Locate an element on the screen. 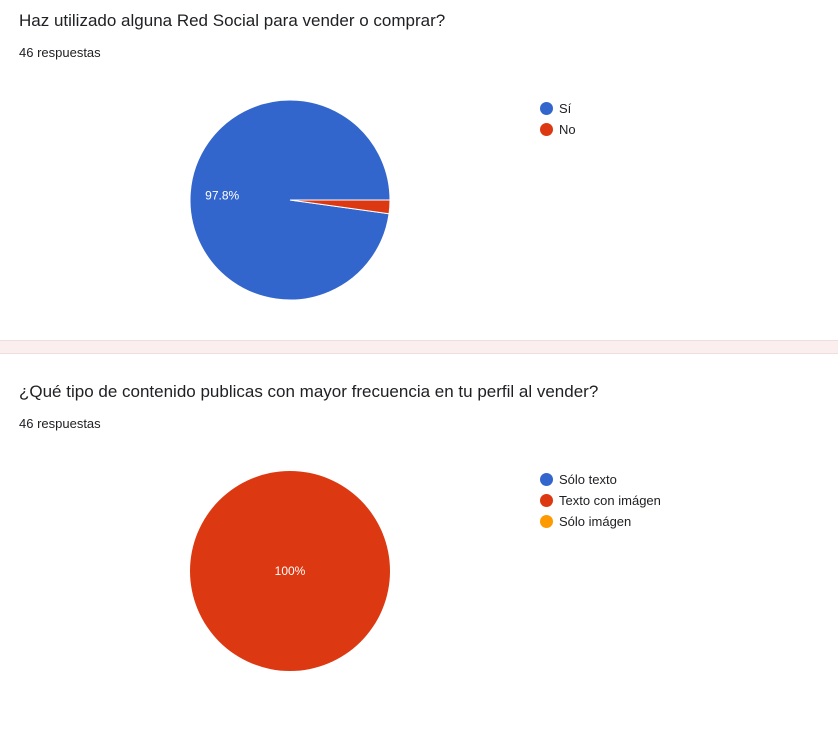  legend-label: Texto con imágen is located at coordinates (610, 500).